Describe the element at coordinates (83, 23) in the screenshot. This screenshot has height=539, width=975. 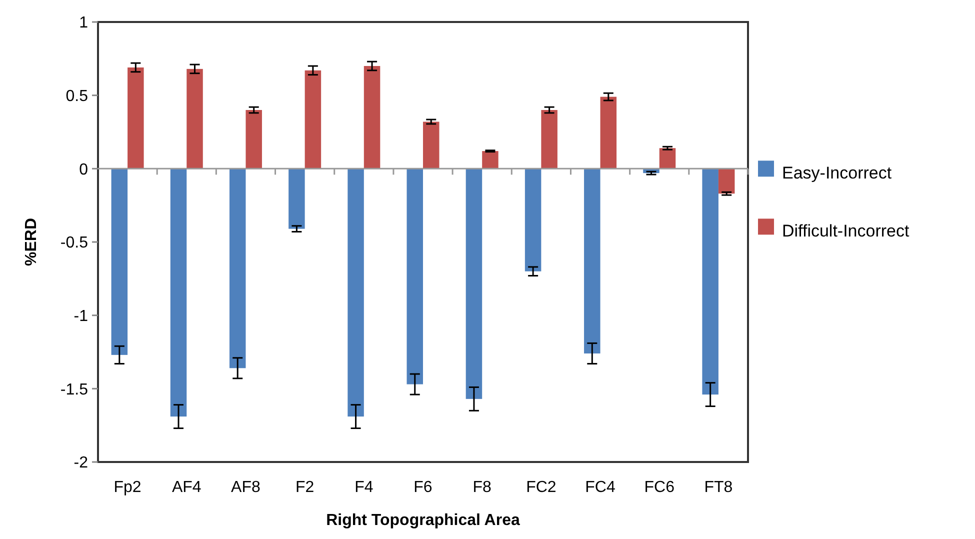
I see `y-tick-label: 1` at that location.